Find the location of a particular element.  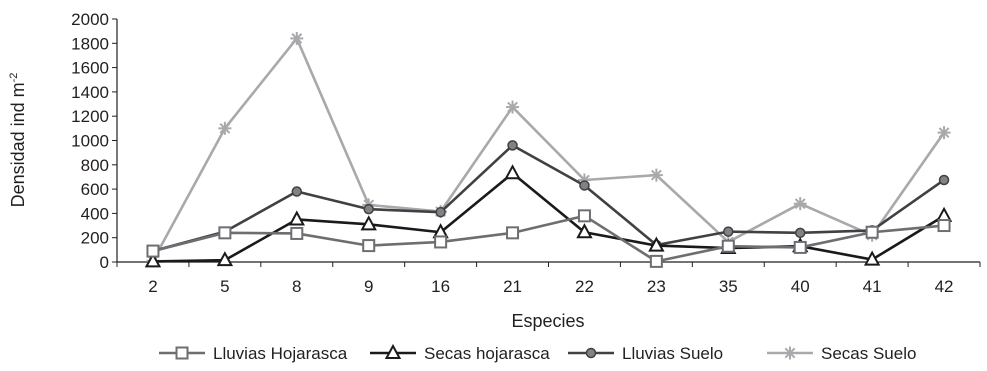

x-tick-label: 22 is located at coordinates (584, 286).